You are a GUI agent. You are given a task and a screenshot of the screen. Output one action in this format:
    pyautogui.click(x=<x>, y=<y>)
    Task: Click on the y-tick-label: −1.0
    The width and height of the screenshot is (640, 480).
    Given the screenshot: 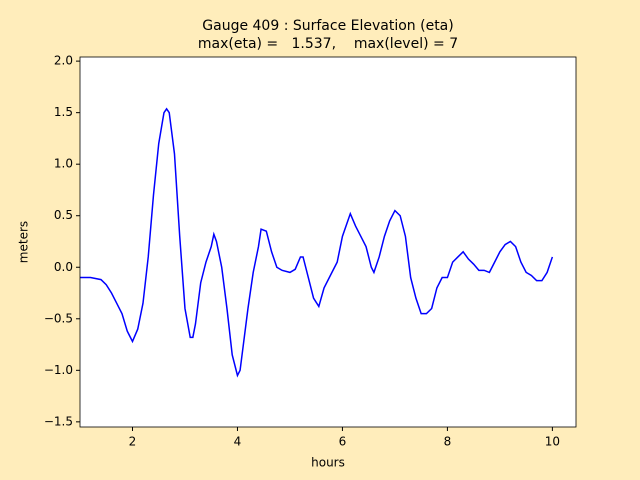 What is the action you would take?
    pyautogui.click(x=58, y=370)
    